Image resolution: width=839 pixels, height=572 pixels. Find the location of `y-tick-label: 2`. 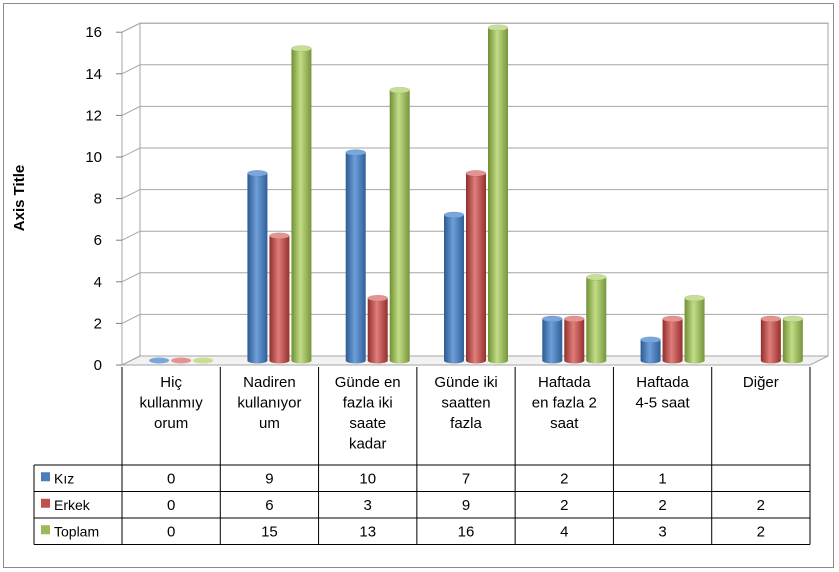

y-tick-label: 2 is located at coordinates (98, 323).